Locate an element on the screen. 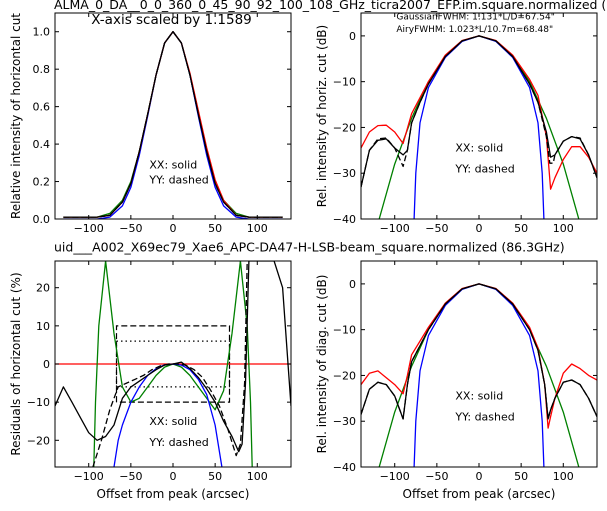 Image resolution: width=607 pixels, height=511 pixels. annotation: AiryFWHM: 1.023*L/10.7m=68.48" is located at coordinates (474, 30).